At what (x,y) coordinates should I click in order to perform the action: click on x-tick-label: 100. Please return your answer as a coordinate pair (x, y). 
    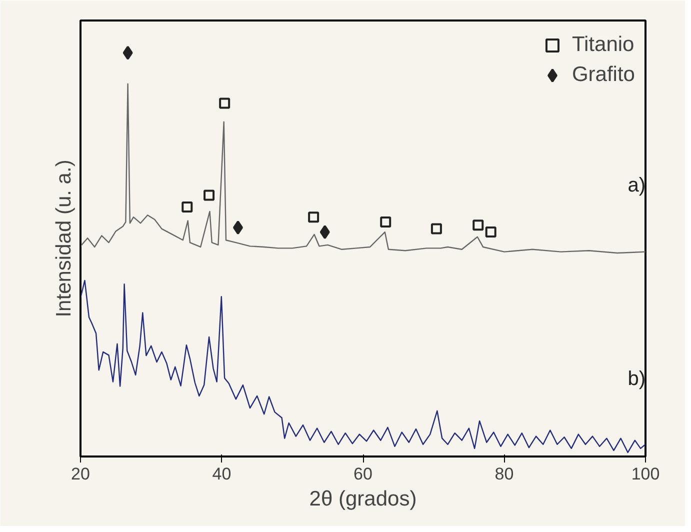
    Looking at the image, I should click on (645, 474).